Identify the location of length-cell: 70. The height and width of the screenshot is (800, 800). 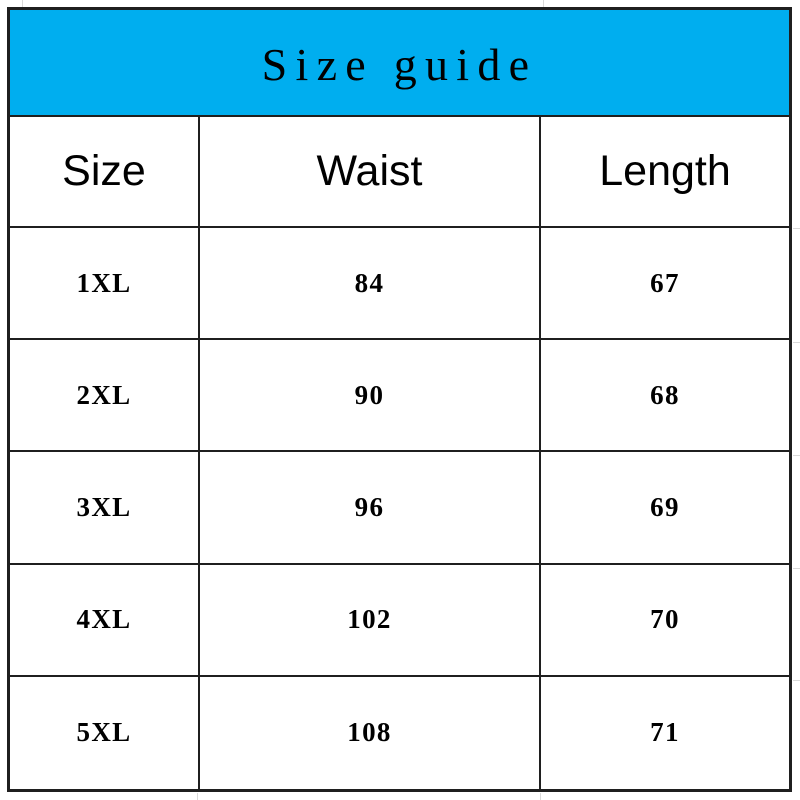
(665, 619).